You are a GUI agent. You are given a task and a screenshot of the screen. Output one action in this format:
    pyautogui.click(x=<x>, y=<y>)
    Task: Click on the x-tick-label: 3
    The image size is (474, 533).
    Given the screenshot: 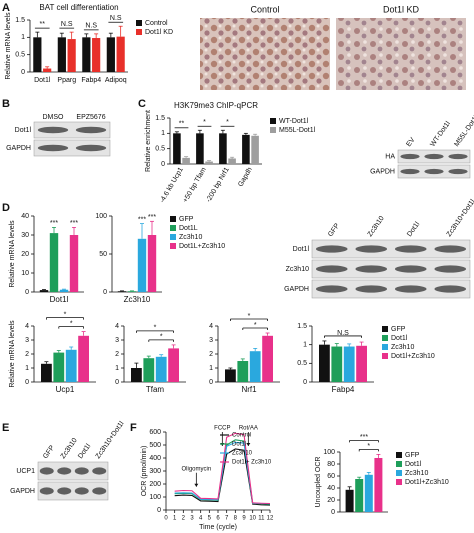 What is the action you would take?
    pyautogui.click(x=192, y=519)
    